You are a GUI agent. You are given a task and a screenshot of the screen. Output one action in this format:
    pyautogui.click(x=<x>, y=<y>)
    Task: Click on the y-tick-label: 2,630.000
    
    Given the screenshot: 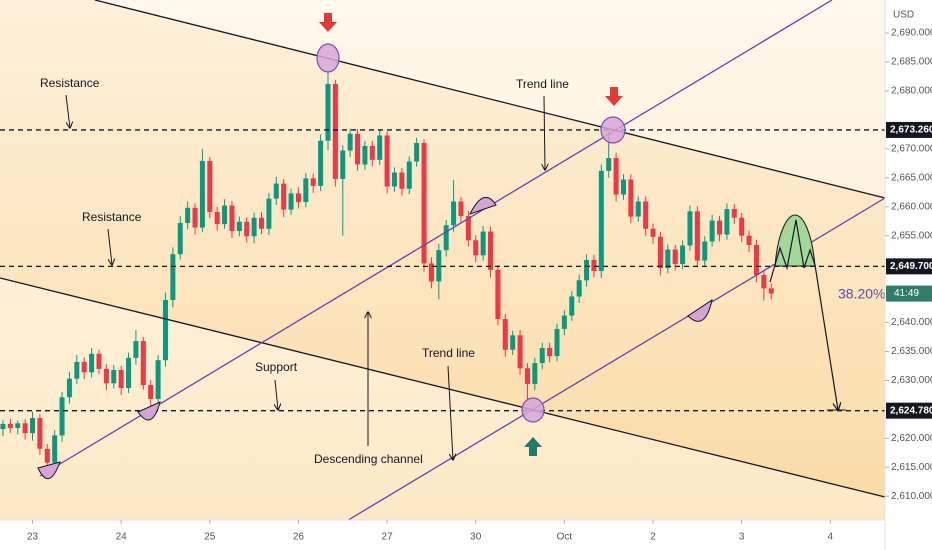 What is the action you would take?
    pyautogui.click(x=911, y=380)
    